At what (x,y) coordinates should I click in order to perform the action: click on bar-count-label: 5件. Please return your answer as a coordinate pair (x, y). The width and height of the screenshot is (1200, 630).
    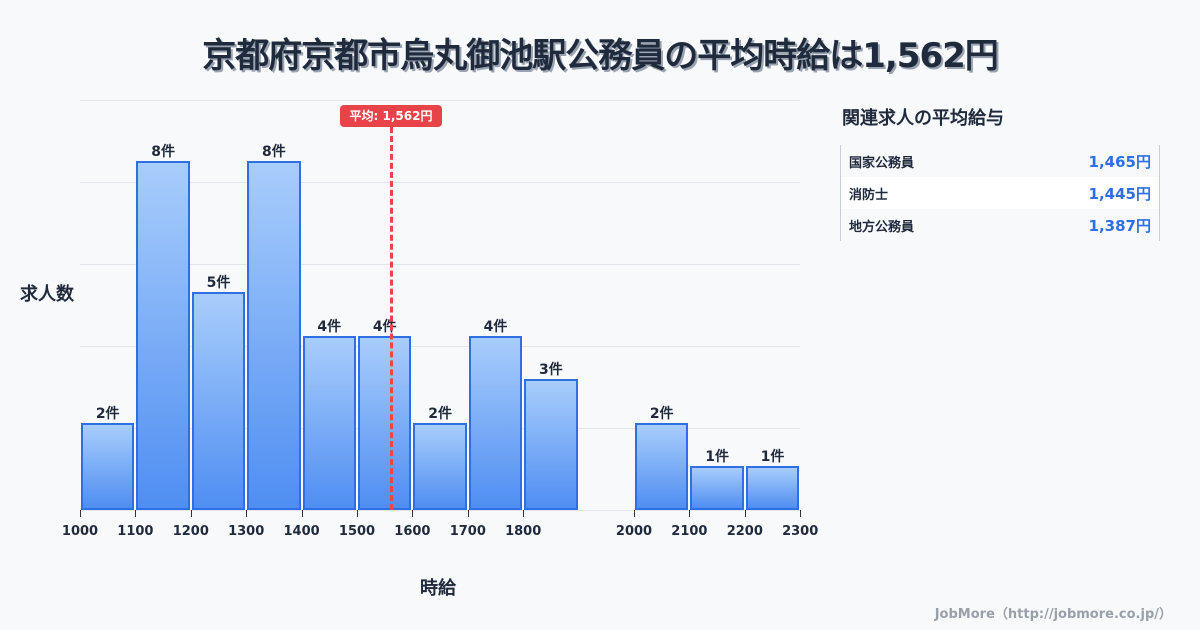
    Looking at the image, I should click on (218, 283).